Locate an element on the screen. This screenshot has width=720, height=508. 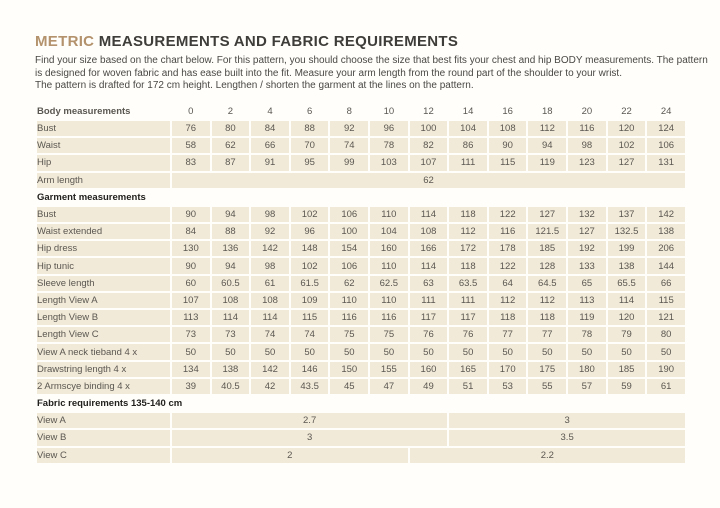
value-cell: 51 is located at coordinates (468, 386).